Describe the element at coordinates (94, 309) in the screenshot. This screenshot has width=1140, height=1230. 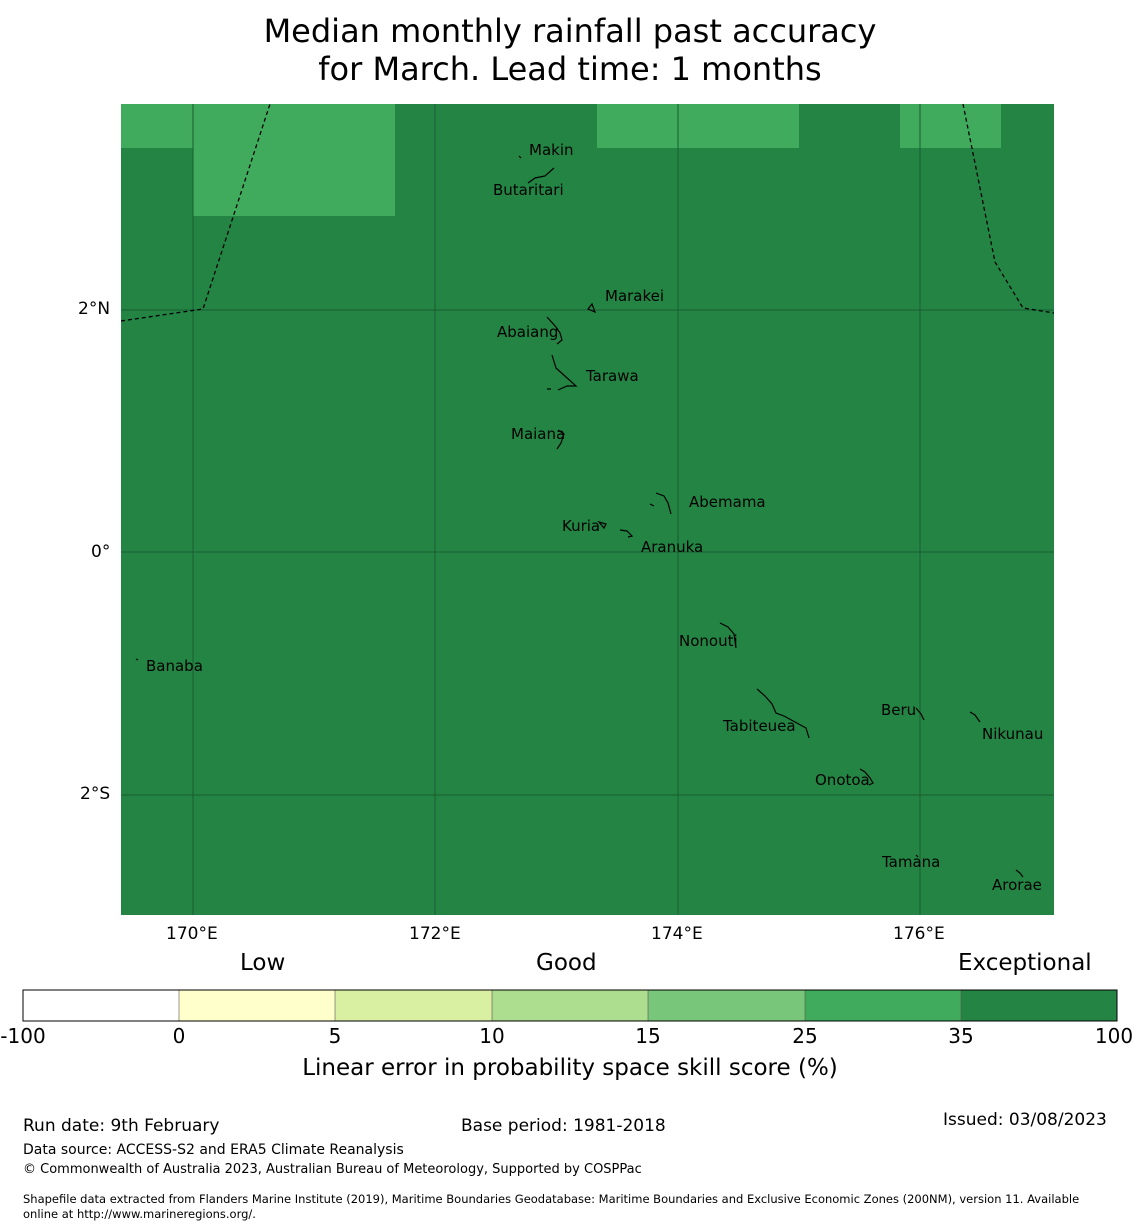
I see `lat-tick-2n: 2°N` at that location.